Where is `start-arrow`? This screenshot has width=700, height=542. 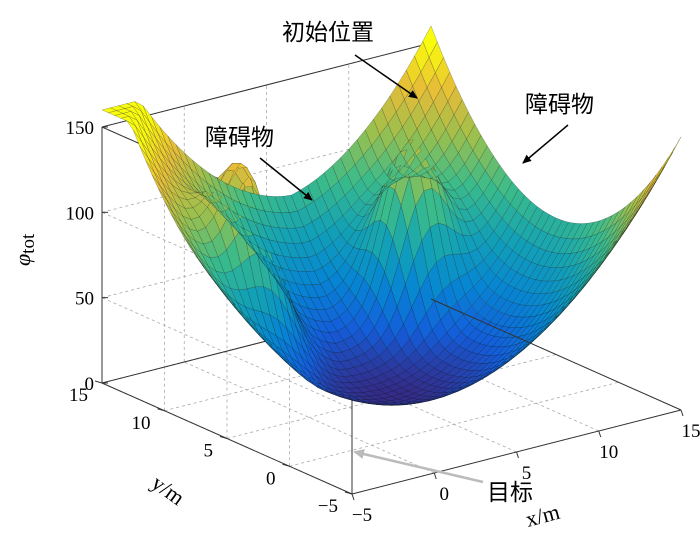 start-arrow is located at coordinates (386, 76).